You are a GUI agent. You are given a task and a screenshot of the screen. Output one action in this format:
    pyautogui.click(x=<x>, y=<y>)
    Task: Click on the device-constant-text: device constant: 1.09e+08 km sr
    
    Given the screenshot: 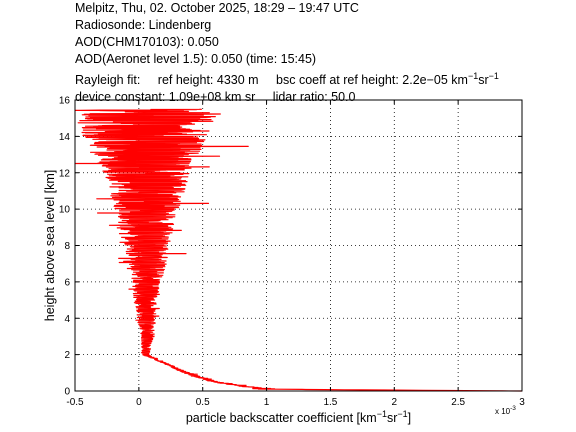 What is the action you would take?
    pyautogui.click(x=165, y=97)
    